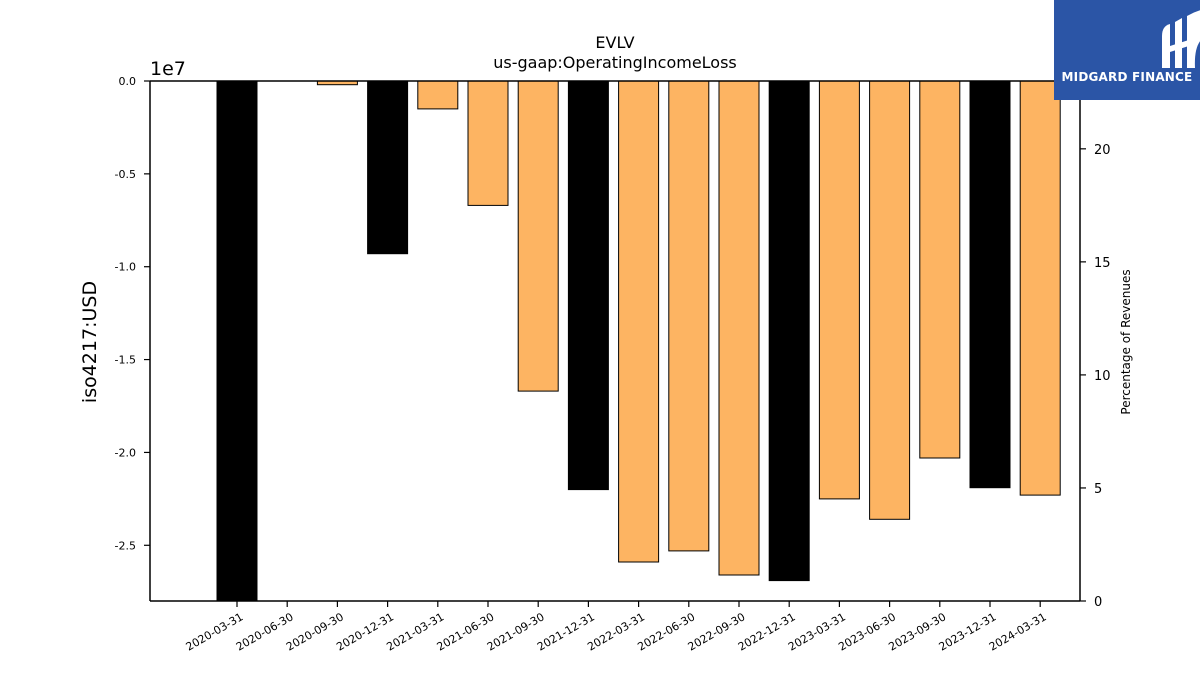 The width and height of the screenshot is (1200, 675). Describe the element at coordinates (1127, 77) in the screenshot. I see `logo-text: MIDGARD FINANCE` at that location.